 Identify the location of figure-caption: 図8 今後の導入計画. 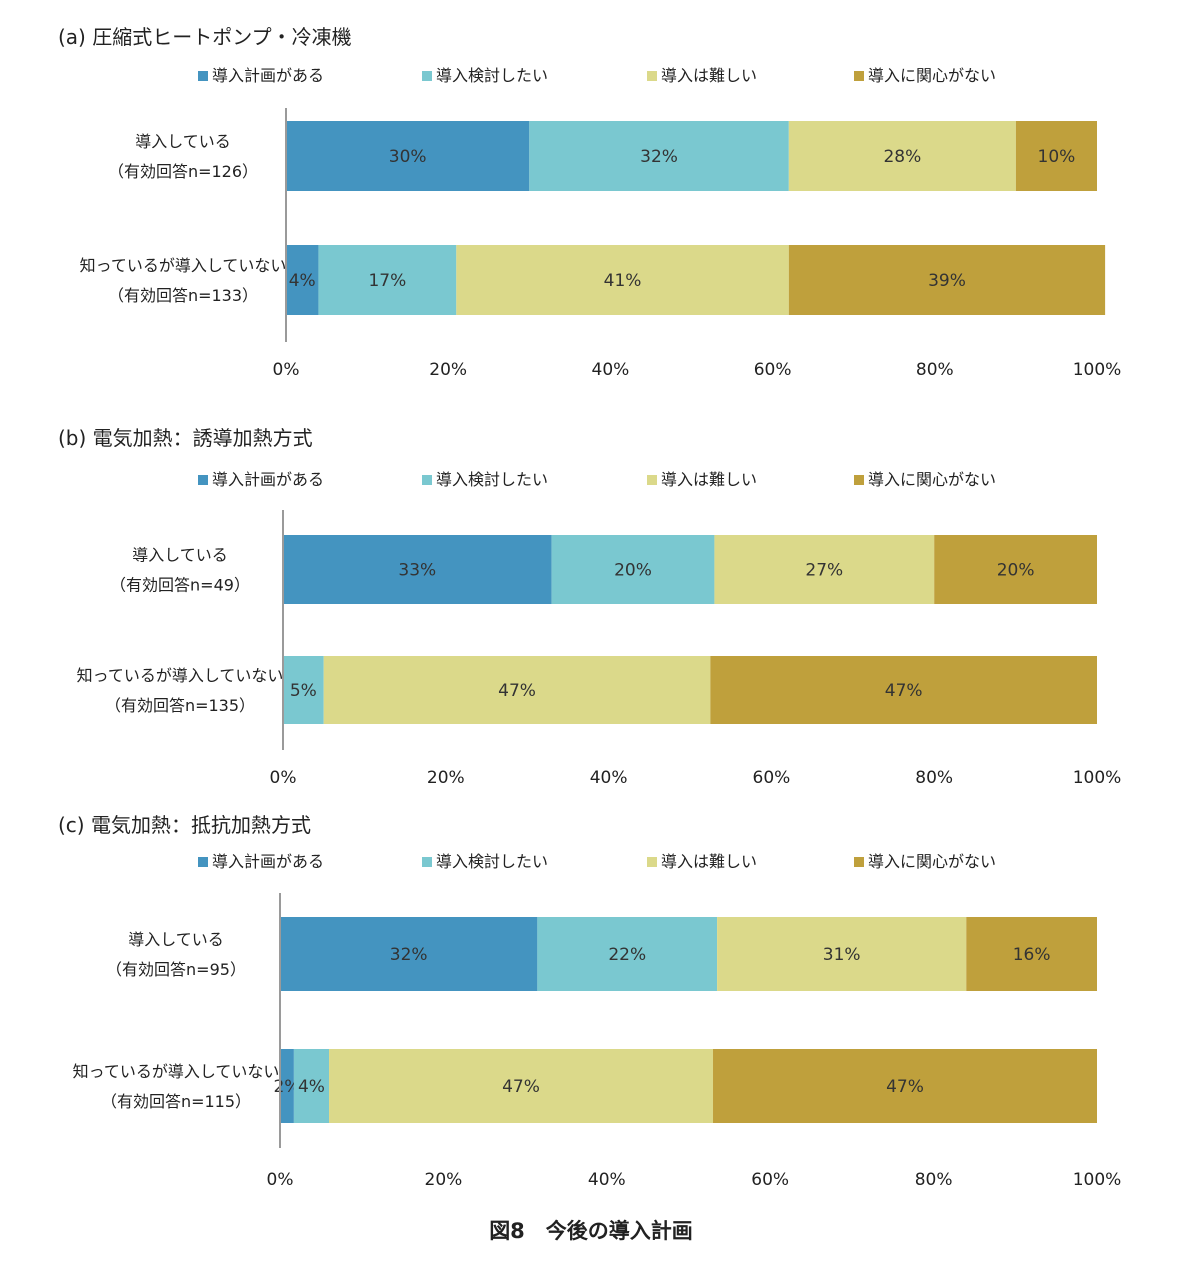
(591, 1231).